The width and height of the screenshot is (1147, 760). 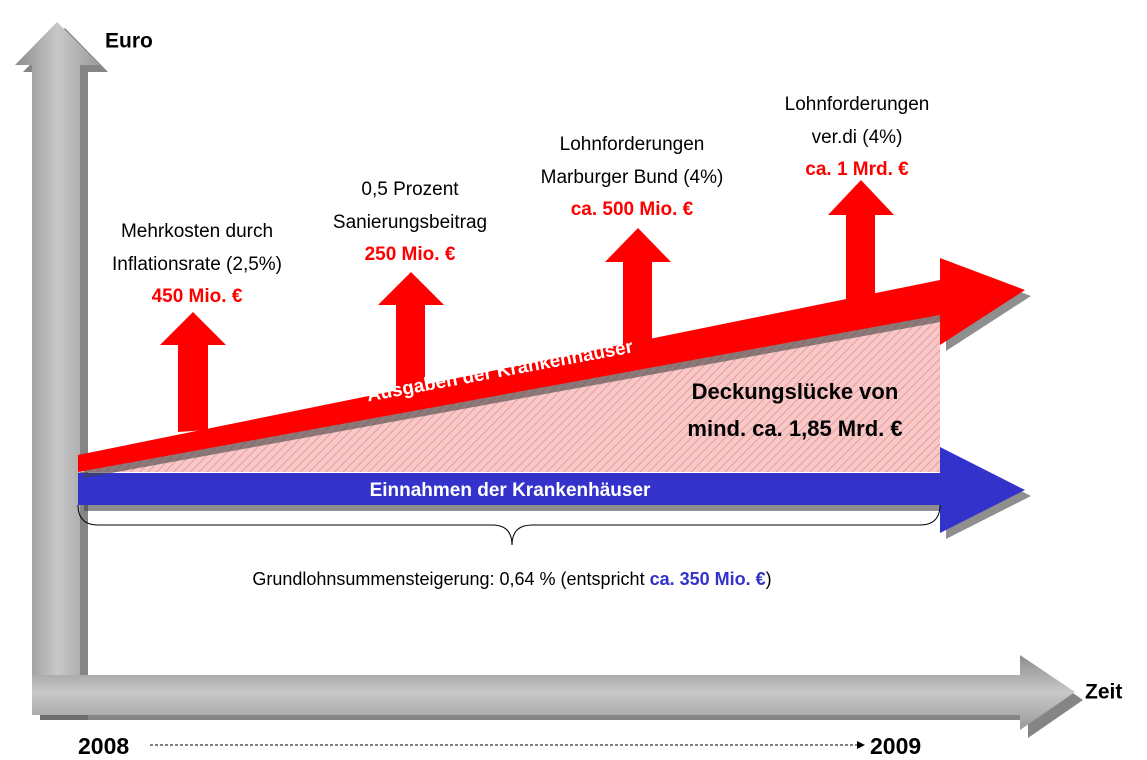 I want to click on gap-text: Deckungslücke von, so click(x=795, y=391).